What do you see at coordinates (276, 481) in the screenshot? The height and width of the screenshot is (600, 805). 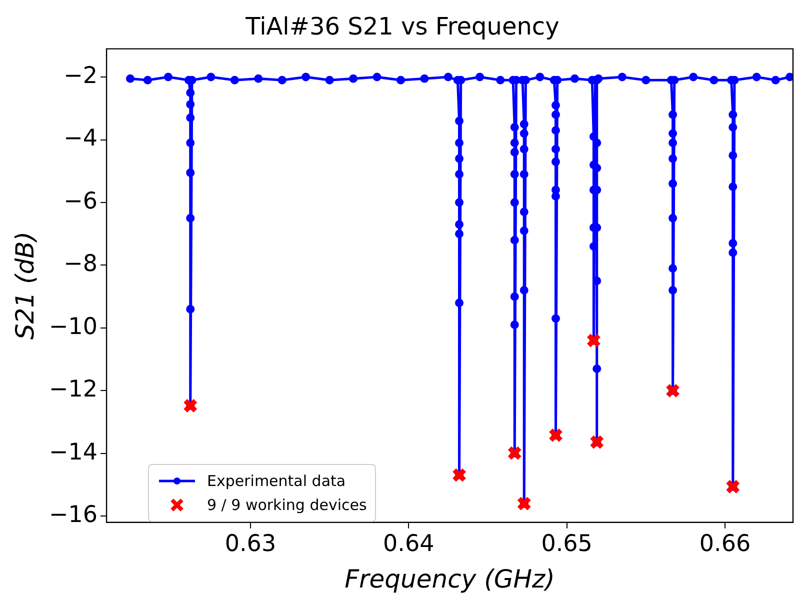 I see `legend-label: Experimental data` at bounding box center [276, 481].